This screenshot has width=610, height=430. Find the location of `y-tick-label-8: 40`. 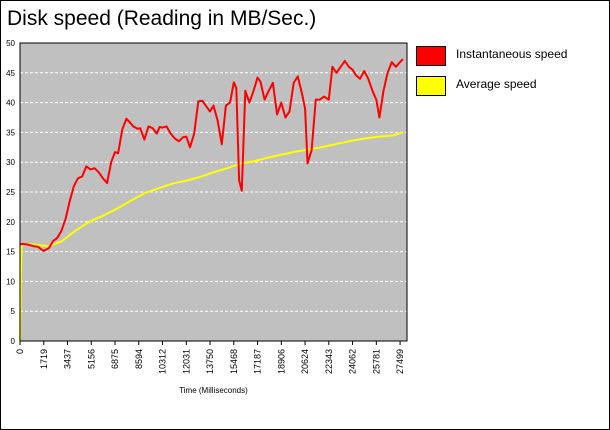

y-tick-label-8: 40 is located at coordinates (10, 103).